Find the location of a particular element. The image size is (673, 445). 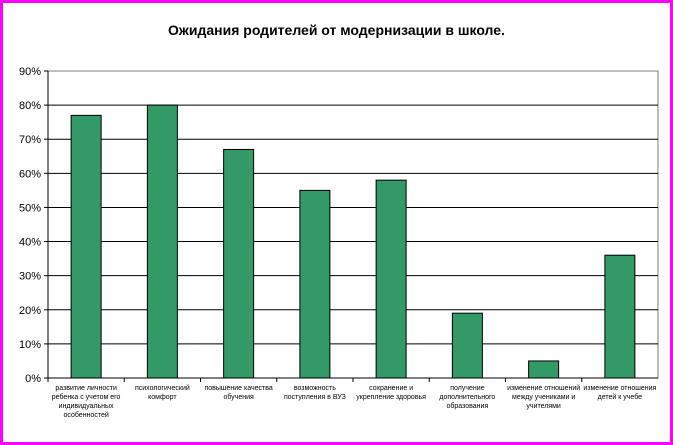

y-tick-label: 10% is located at coordinates (30, 345).